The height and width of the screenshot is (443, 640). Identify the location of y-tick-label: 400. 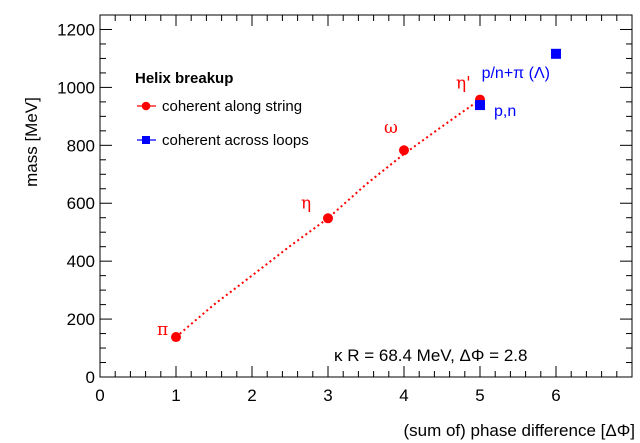
(81, 261).